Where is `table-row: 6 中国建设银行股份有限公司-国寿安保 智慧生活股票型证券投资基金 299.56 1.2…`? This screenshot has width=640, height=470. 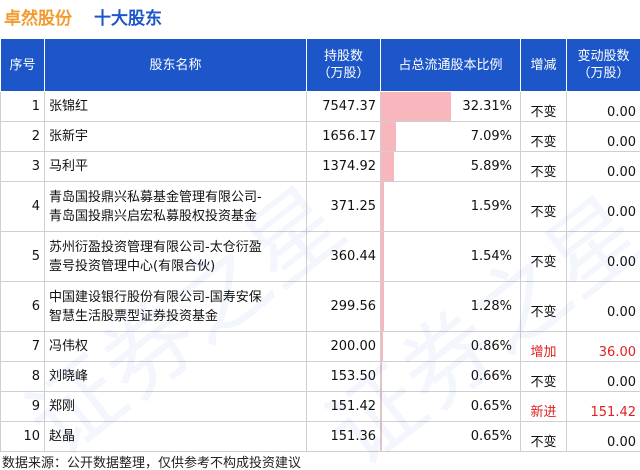
table-row: 6 中国建设银行股份有限公司-国寿安保 智慧生活股票型证券投资基金 299.56 1.2… is located at coordinates (320, 306).